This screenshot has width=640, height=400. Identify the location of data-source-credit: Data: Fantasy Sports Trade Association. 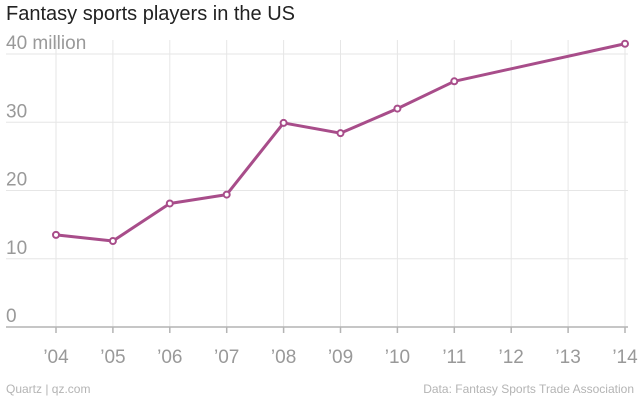
(528, 389).